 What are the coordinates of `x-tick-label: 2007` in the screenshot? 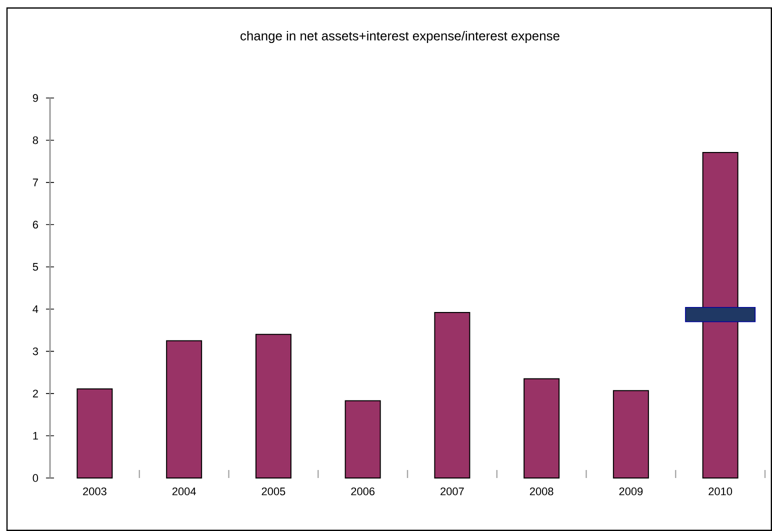 It's located at (452, 492).